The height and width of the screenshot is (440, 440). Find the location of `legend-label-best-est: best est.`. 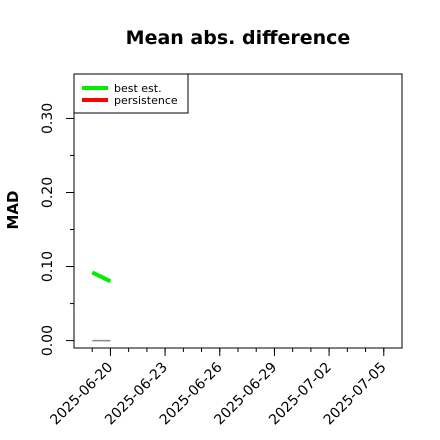

legend-label-best-est: best est. is located at coordinates (138, 88).